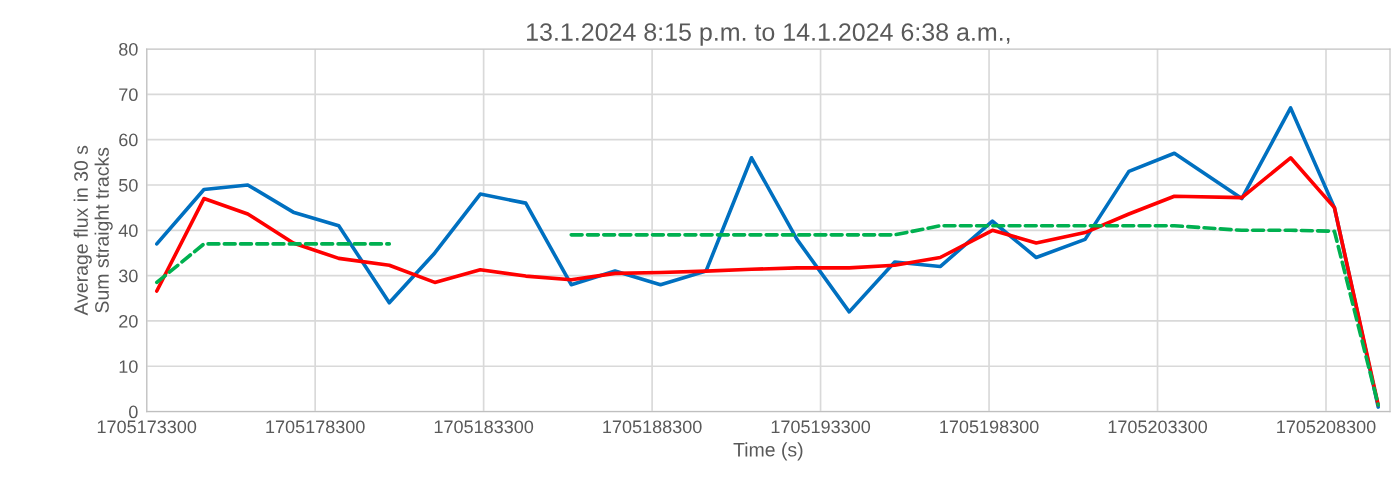 This screenshot has width=1397, height=490. Describe the element at coordinates (989, 427) in the screenshot. I see `x-tick-label: 1705198300` at that location.